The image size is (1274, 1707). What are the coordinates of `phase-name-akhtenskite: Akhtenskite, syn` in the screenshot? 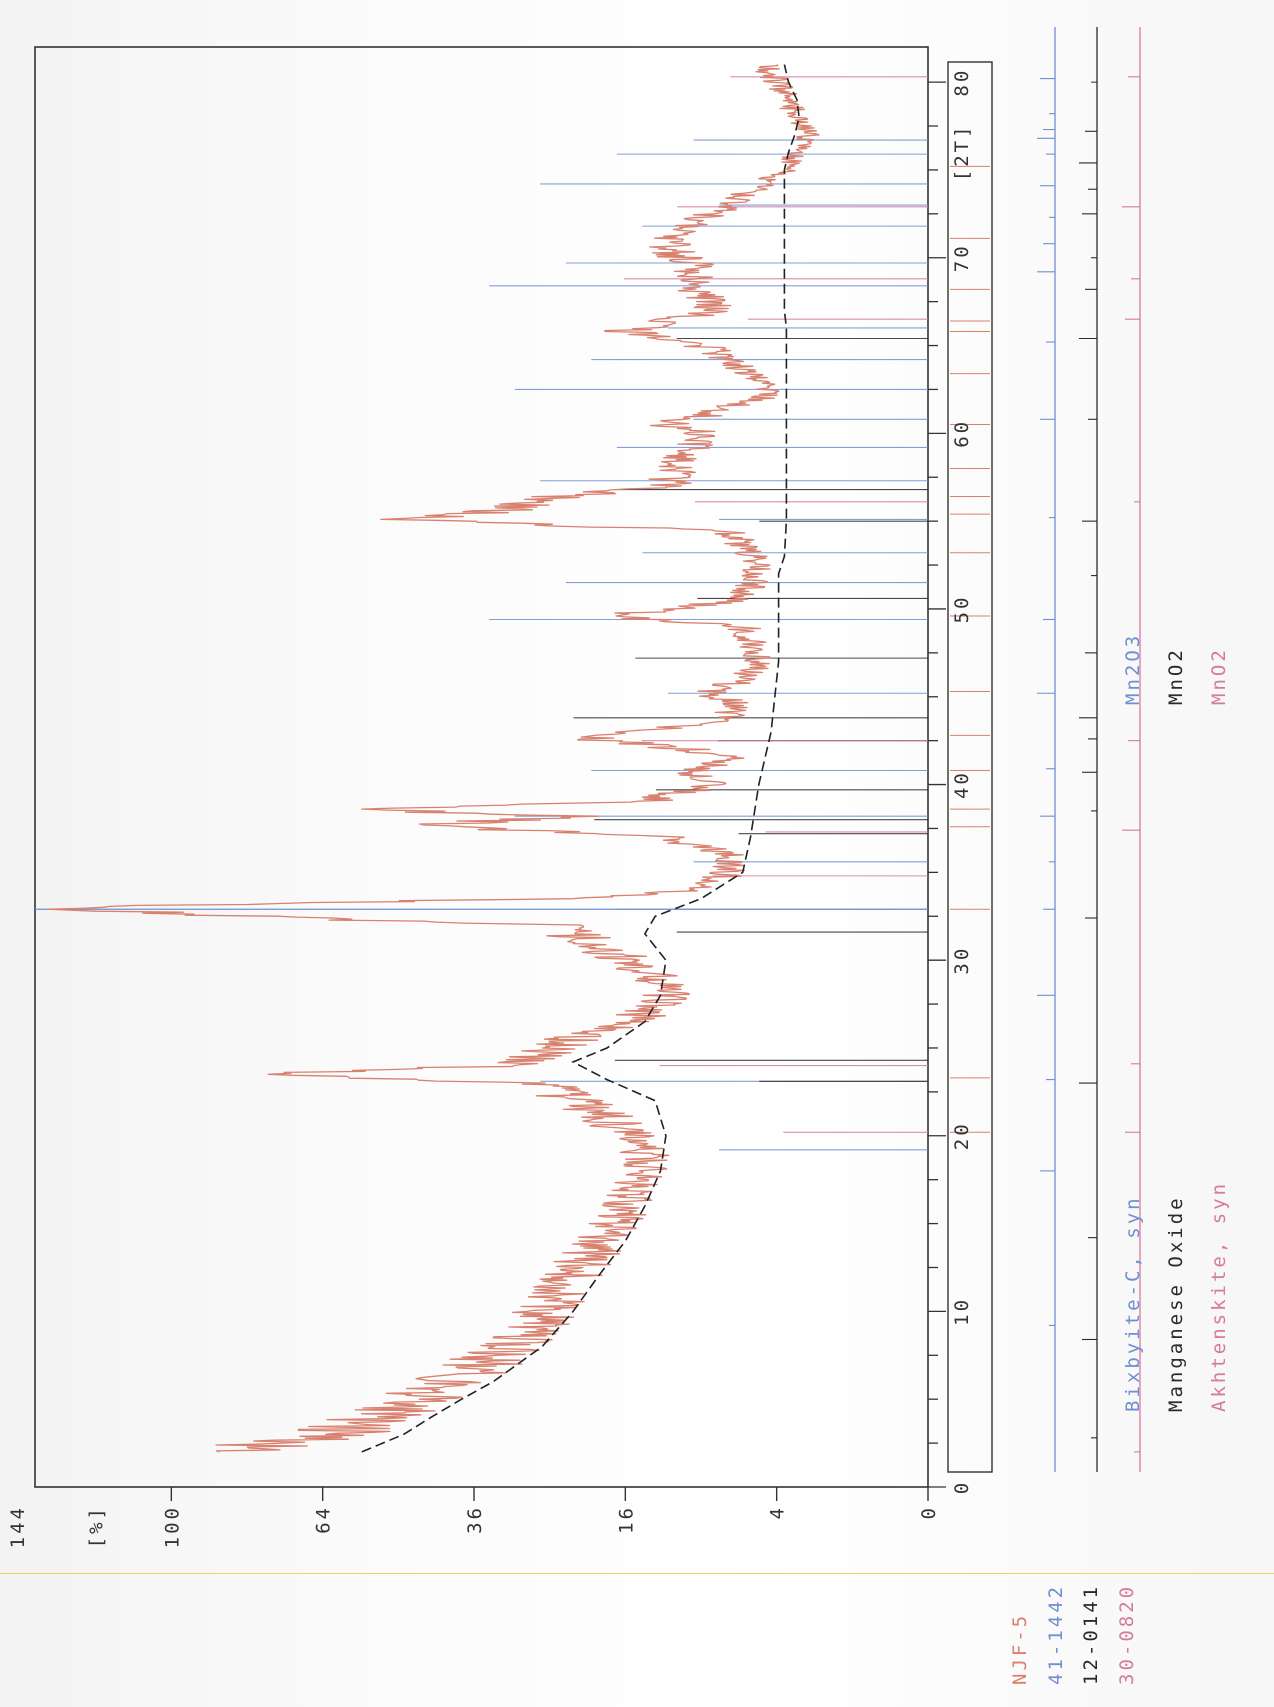 It's located at (1219, 1296).